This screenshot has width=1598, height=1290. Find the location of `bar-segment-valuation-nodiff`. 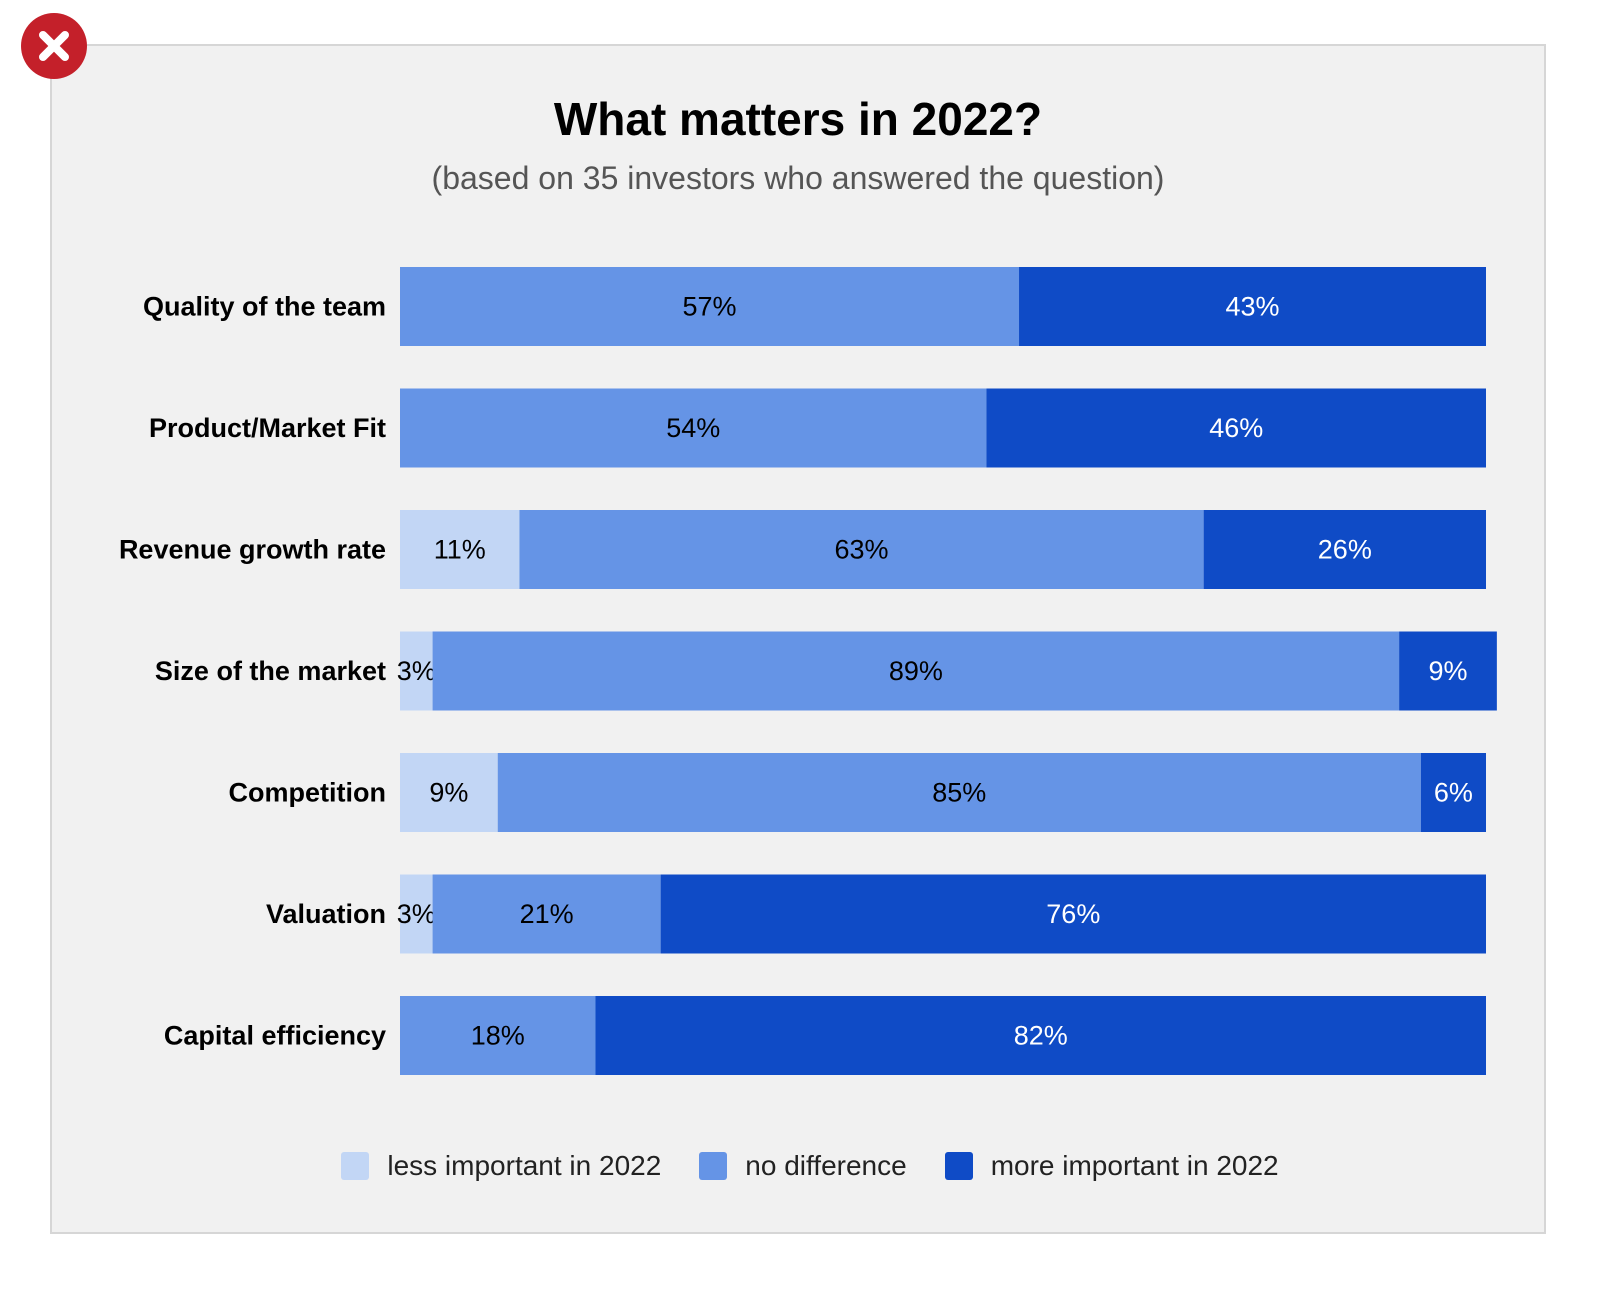

bar-segment-valuation-nodiff is located at coordinates (546, 914).